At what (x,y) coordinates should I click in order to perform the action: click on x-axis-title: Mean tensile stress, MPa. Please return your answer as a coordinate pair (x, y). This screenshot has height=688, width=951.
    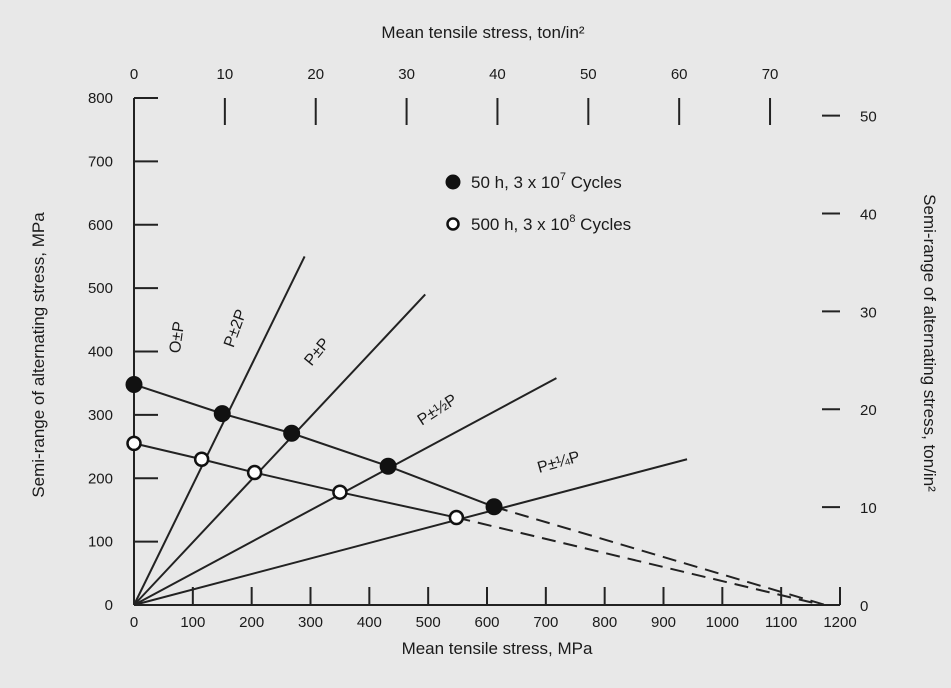
    Looking at the image, I should click on (497, 648).